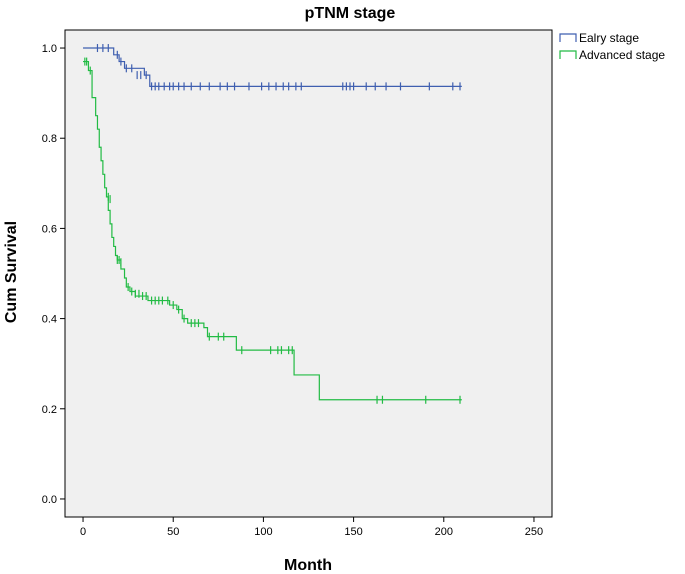 Image resolution: width=685 pixels, height=574 pixels. I want to click on x-tick-label: 150, so click(353, 532).